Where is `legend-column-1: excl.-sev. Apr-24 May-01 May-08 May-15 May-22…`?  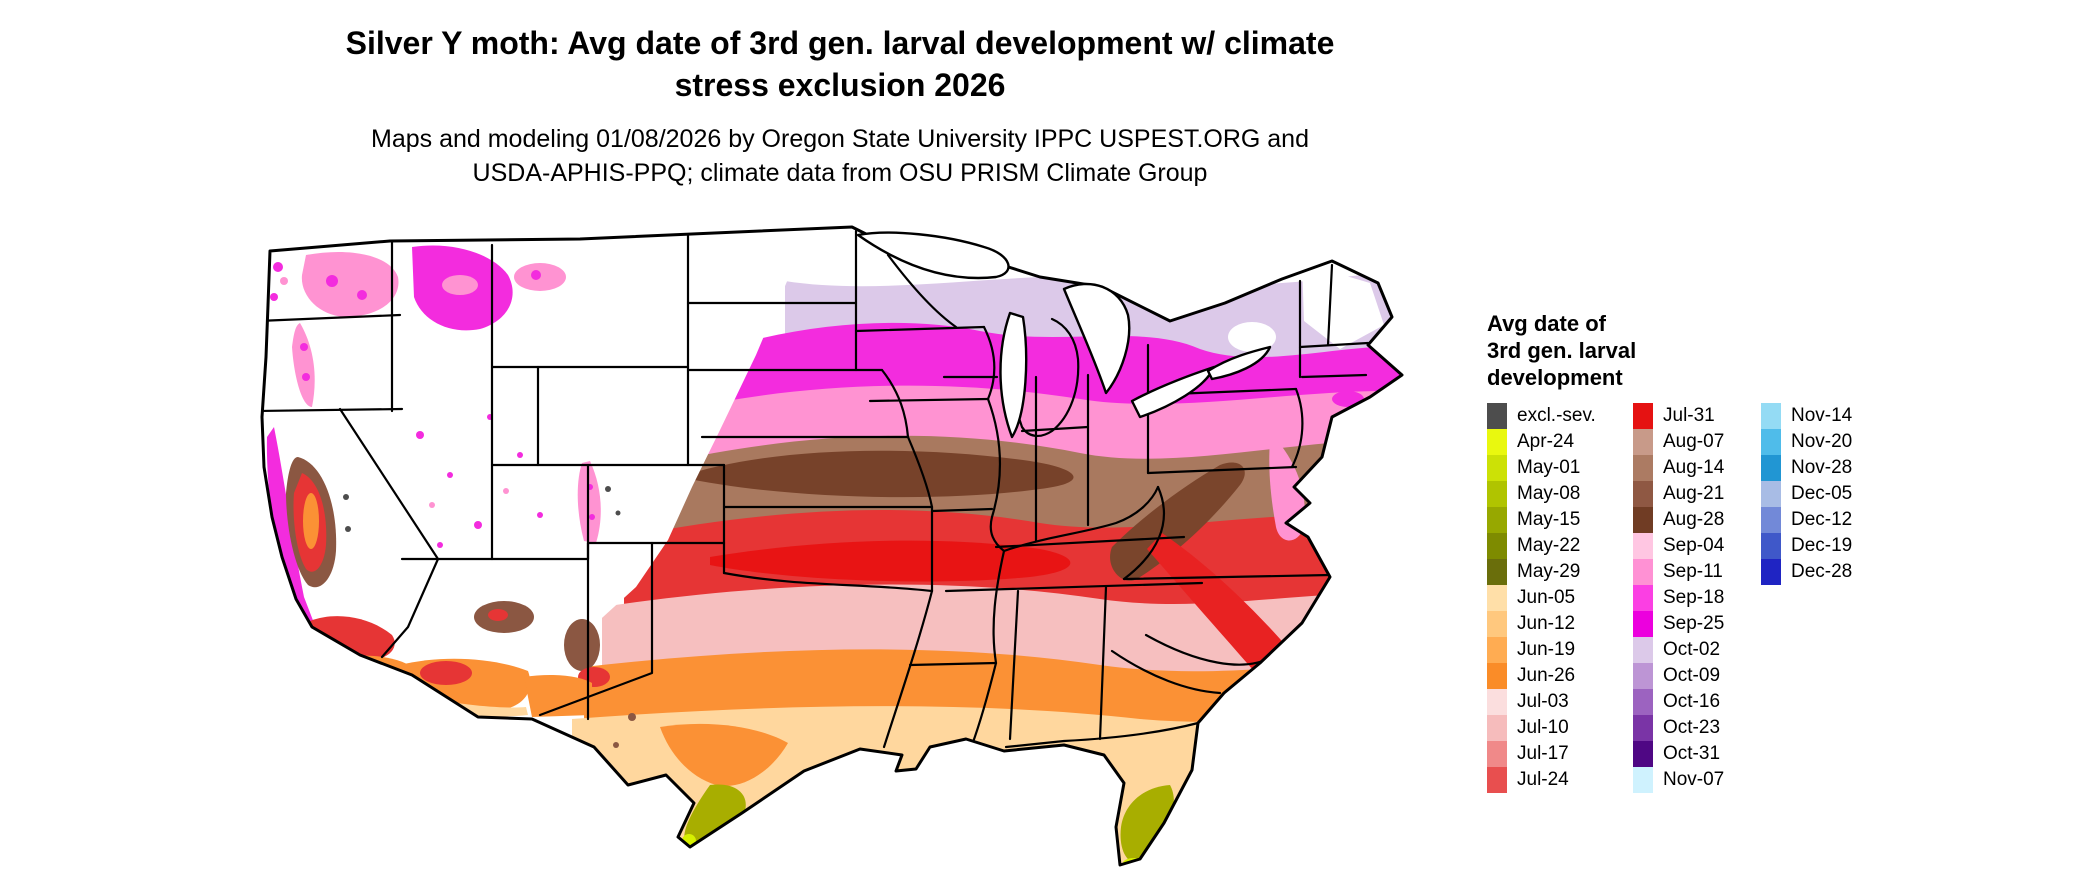
legend-column-1: excl.-sev. Apr-24 May-01 May-08 May-15 May-22… is located at coordinates (1560, 598).